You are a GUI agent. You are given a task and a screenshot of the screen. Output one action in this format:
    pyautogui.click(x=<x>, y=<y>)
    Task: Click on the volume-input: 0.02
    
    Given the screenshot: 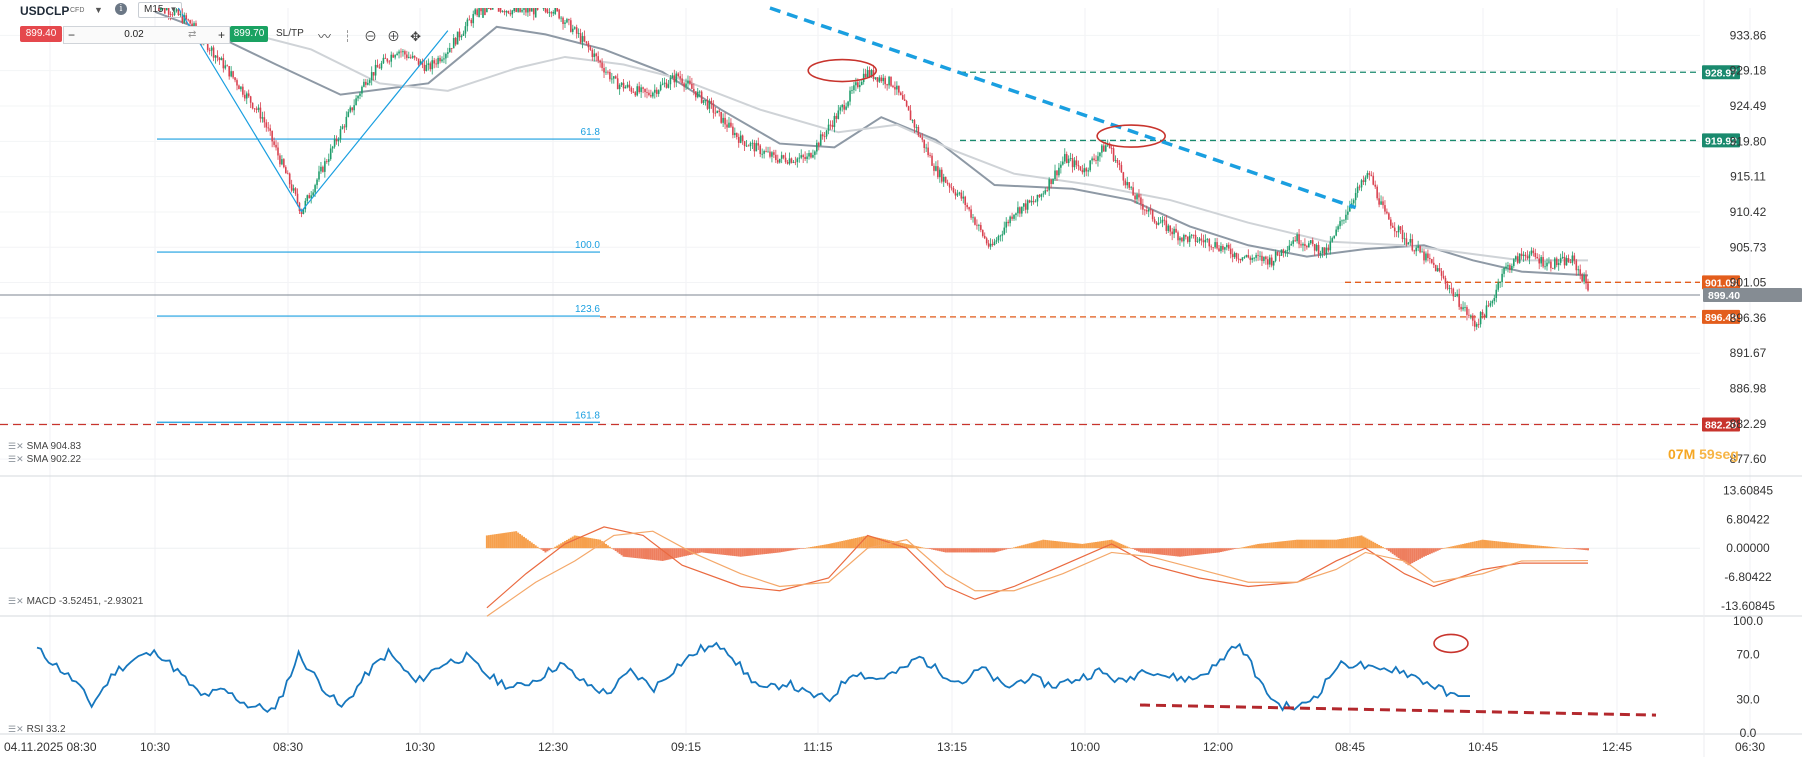 What is the action you would take?
    pyautogui.click(x=134, y=34)
    